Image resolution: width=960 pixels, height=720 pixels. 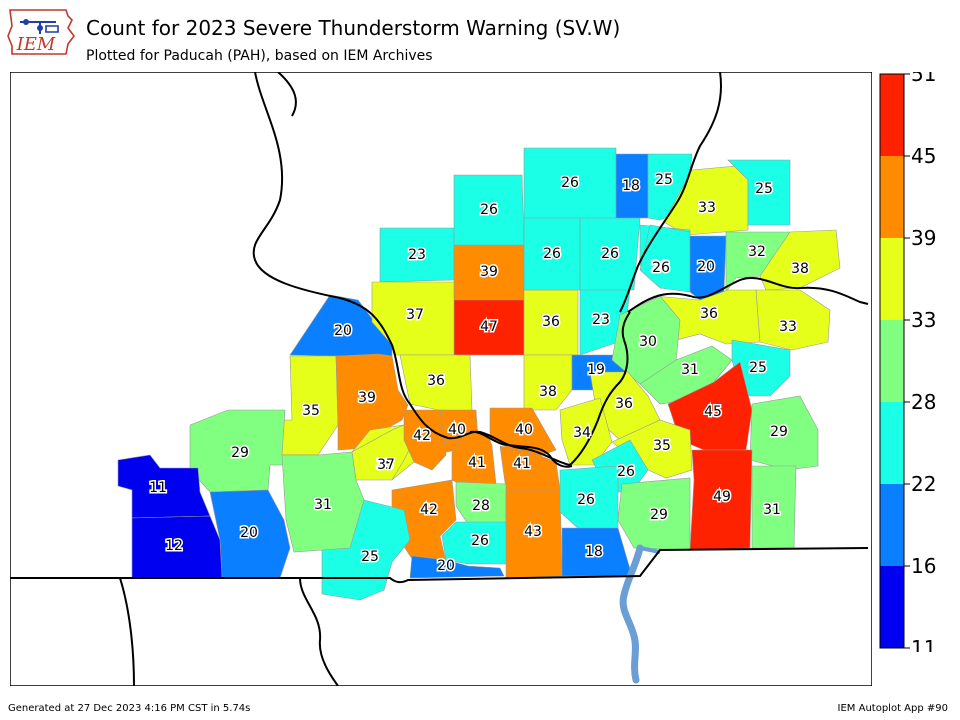 I want to click on county-label-il-gallatin: 23, so click(x=601, y=320).